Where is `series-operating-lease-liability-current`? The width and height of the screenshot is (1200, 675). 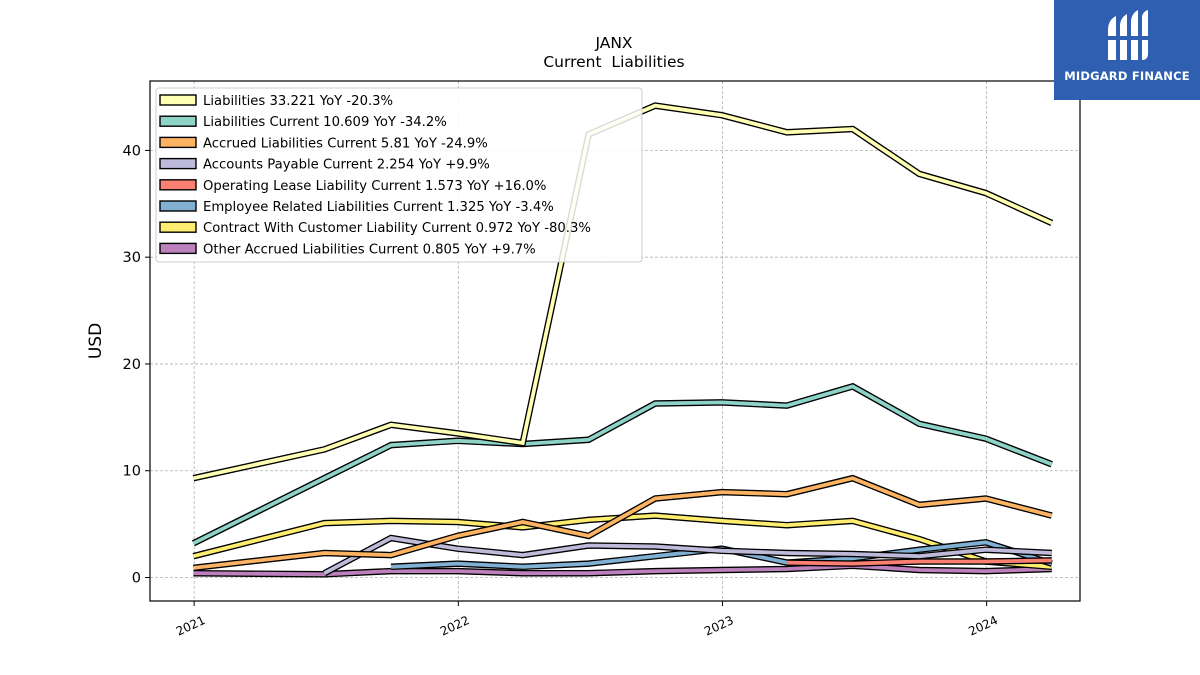 series-operating-lease-liability-current is located at coordinates (919, 562).